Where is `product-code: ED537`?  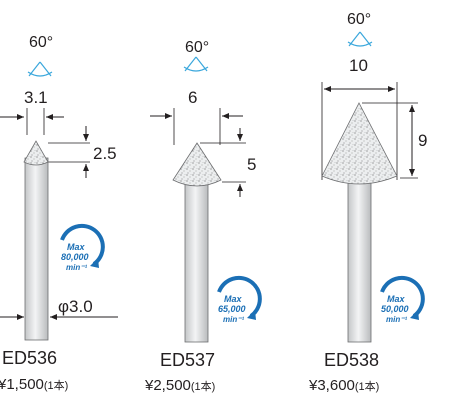
product-code: ED537 is located at coordinates (187, 360).